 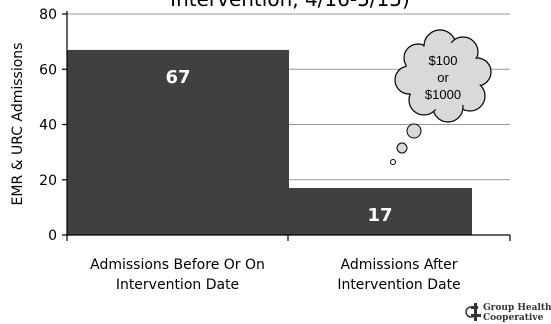 What do you see at coordinates (473, 312) in the screenshot?
I see `logo-mark-icon` at bounding box center [473, 312].